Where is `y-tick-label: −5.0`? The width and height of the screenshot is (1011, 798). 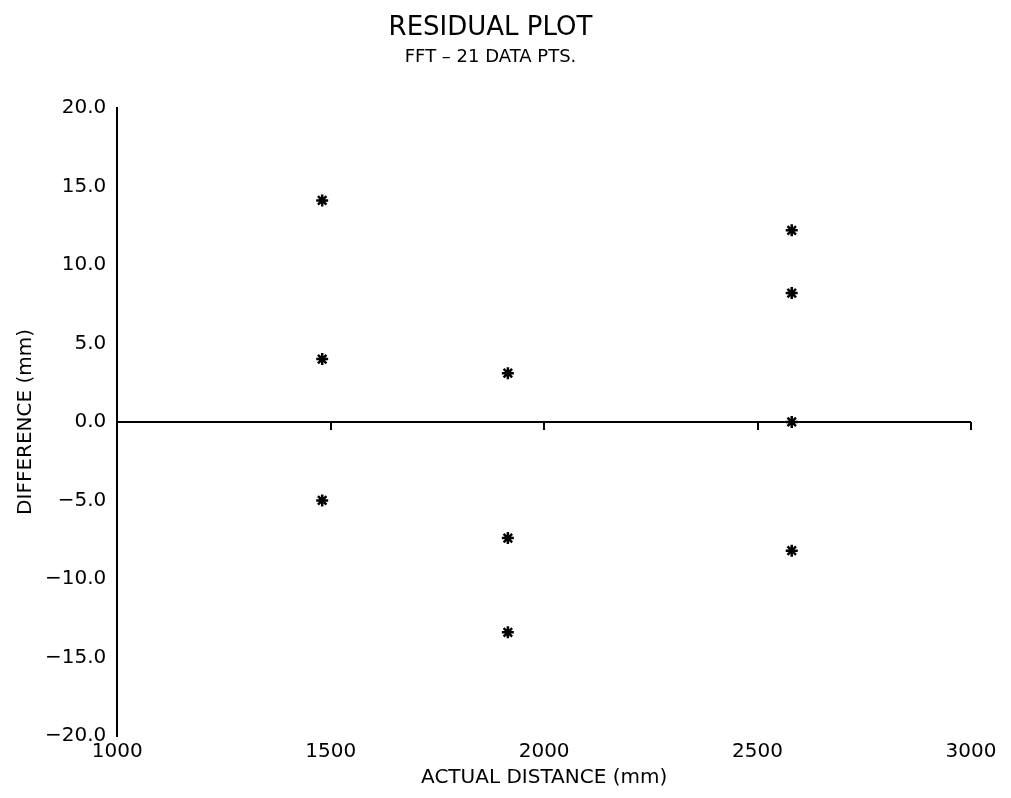 y-tick-label: −5.0 is located at coordinates (82, 498).